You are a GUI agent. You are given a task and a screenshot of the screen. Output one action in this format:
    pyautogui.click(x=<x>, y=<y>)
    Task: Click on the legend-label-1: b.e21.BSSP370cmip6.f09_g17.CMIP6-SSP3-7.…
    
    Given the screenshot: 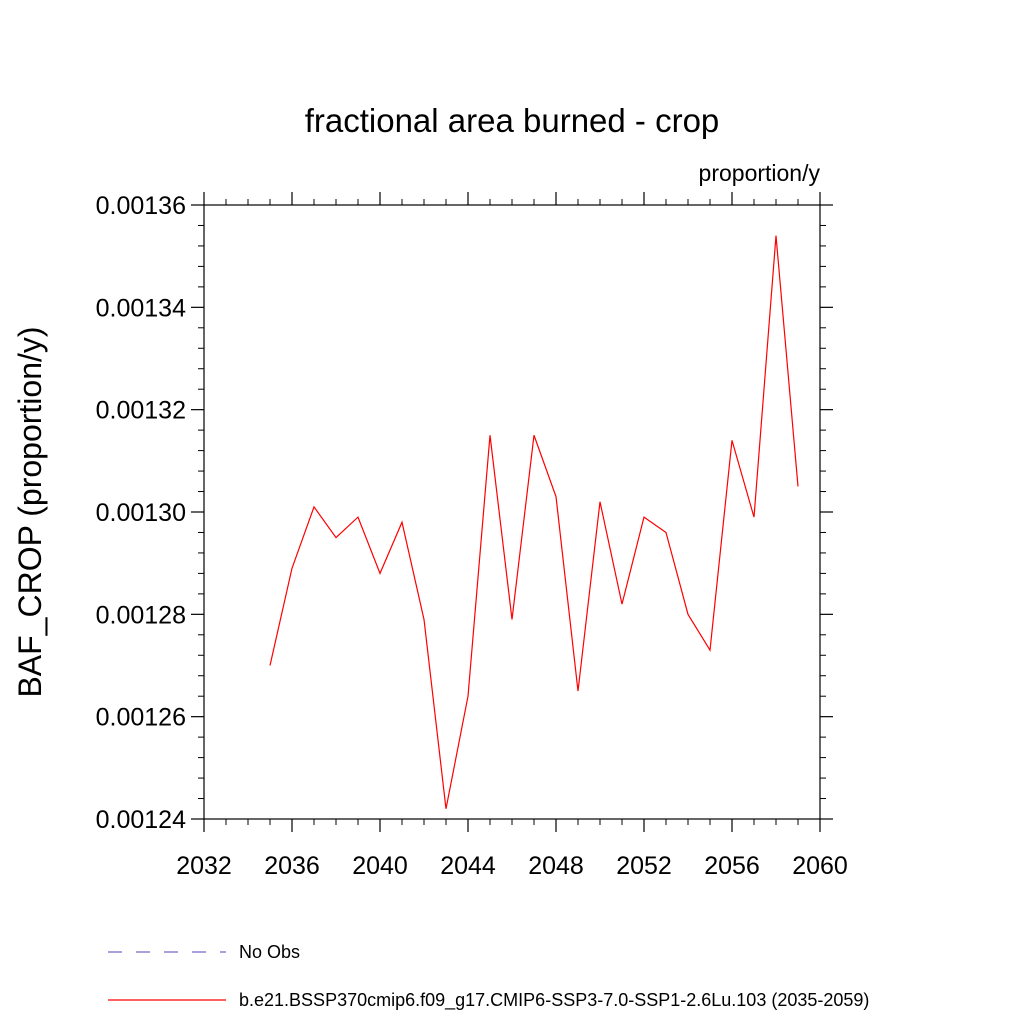 What is the action you would take?
    pyautogui.click(x=554, y=1000)
    